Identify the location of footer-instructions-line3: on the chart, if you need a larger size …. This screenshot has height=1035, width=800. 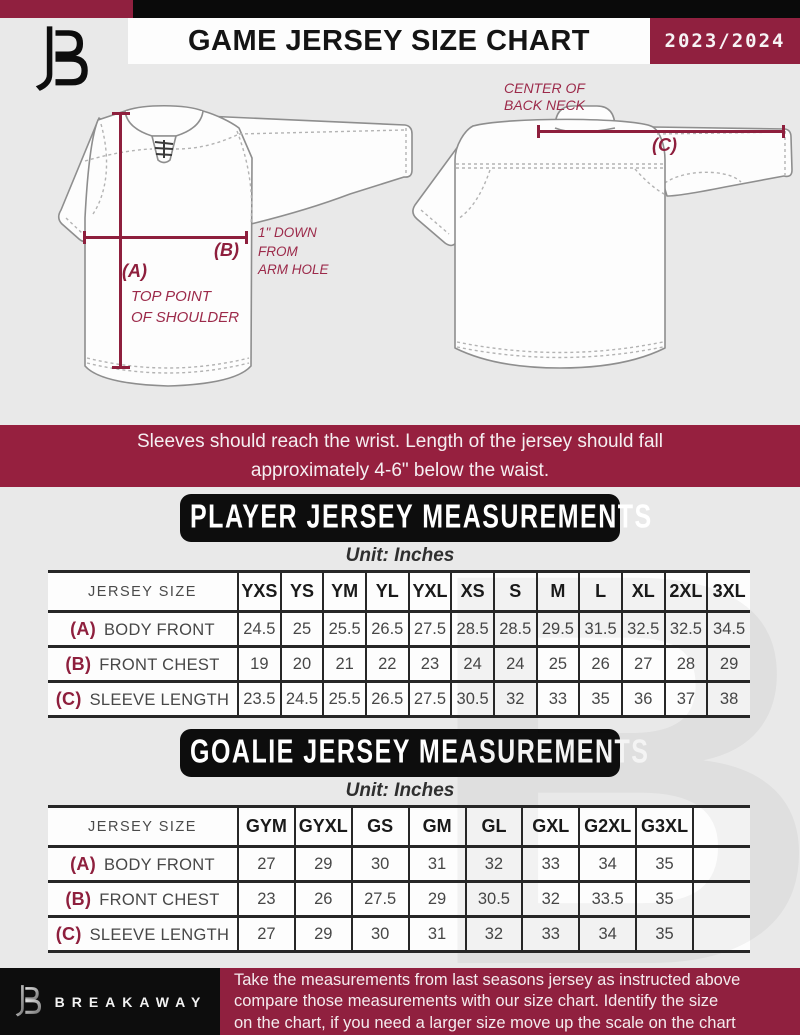
(485, 1022).